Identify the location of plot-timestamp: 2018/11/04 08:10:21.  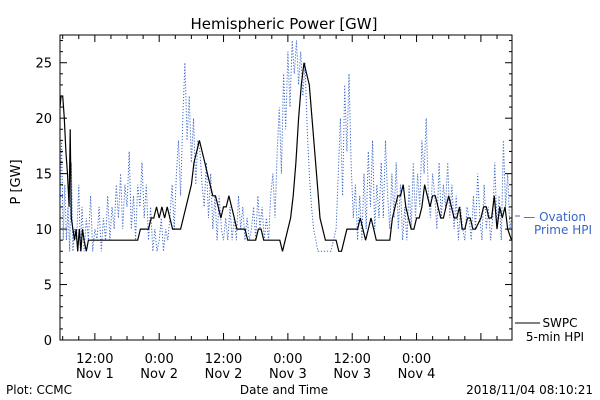
(529, 390).